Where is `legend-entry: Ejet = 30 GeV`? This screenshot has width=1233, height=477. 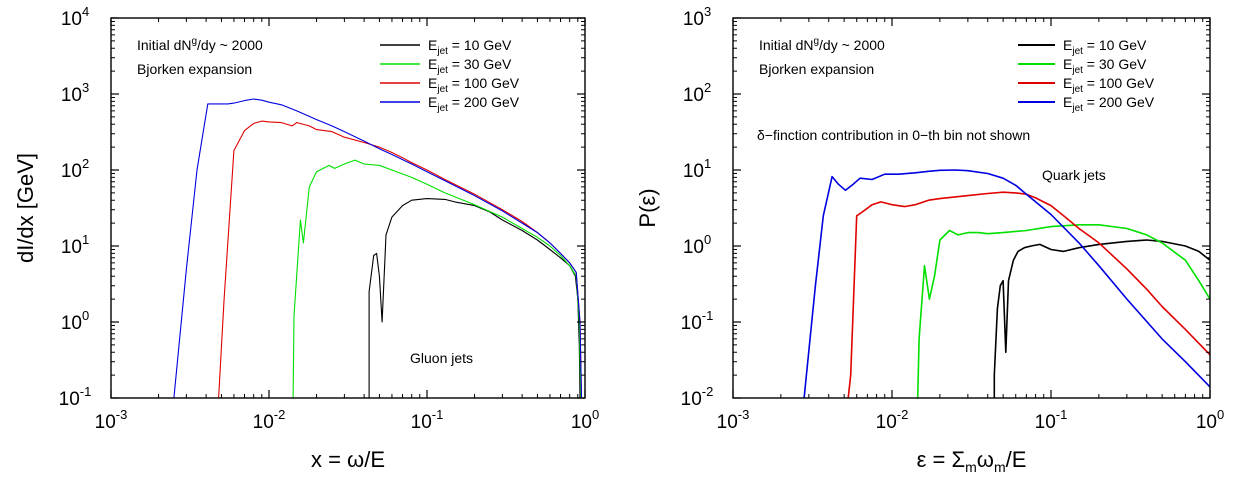
legend-entry: Ejet = 30 GeV is located at coordinates (1105, 66).